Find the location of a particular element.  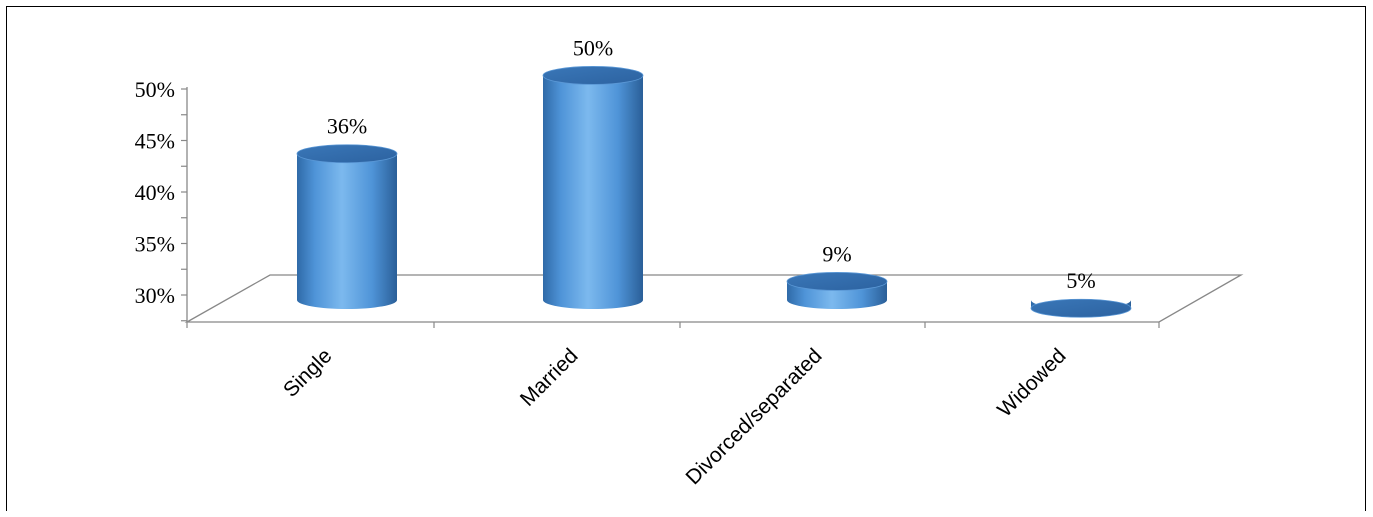

data-label: 5% is located at coordinates (1080, 280).